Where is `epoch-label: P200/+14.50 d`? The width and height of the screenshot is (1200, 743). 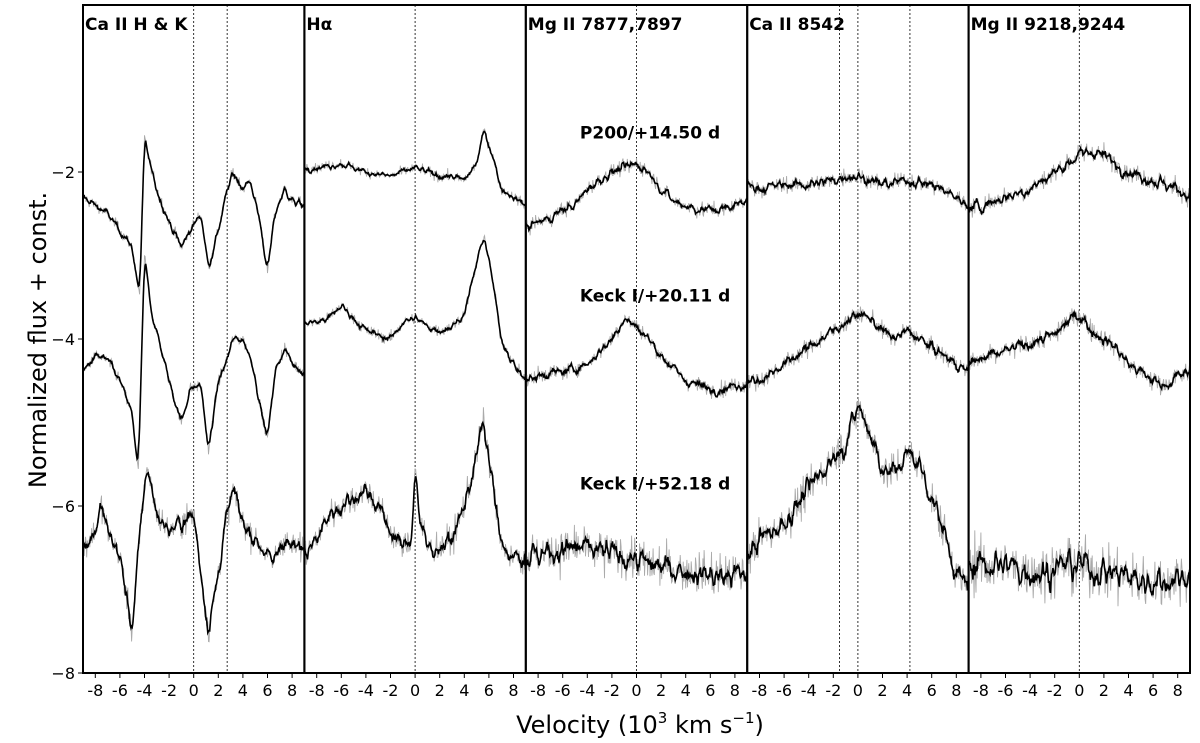 epoch-label: P200/+14.50 d is located at coordinates (650, 134).